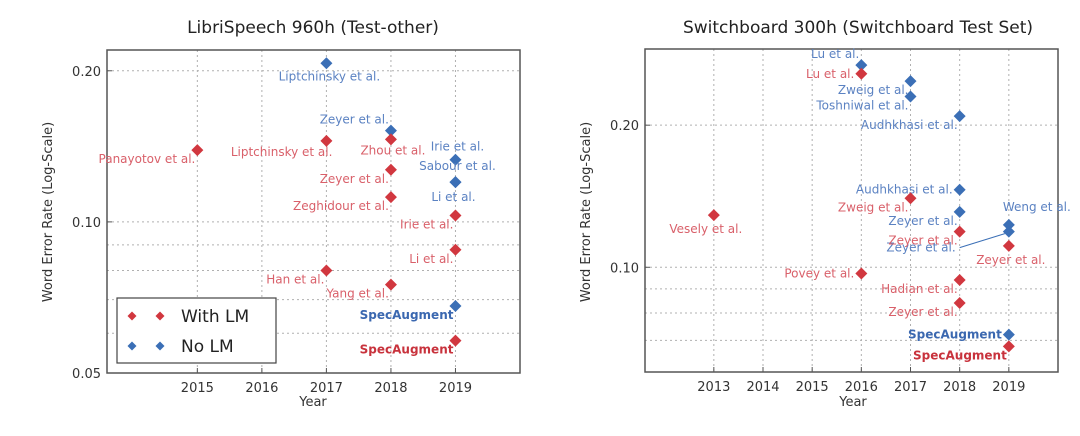  Describe the element at coordinates (147, 159) in the screenshot. I see `data-label: Panayotov et al.` at that location.